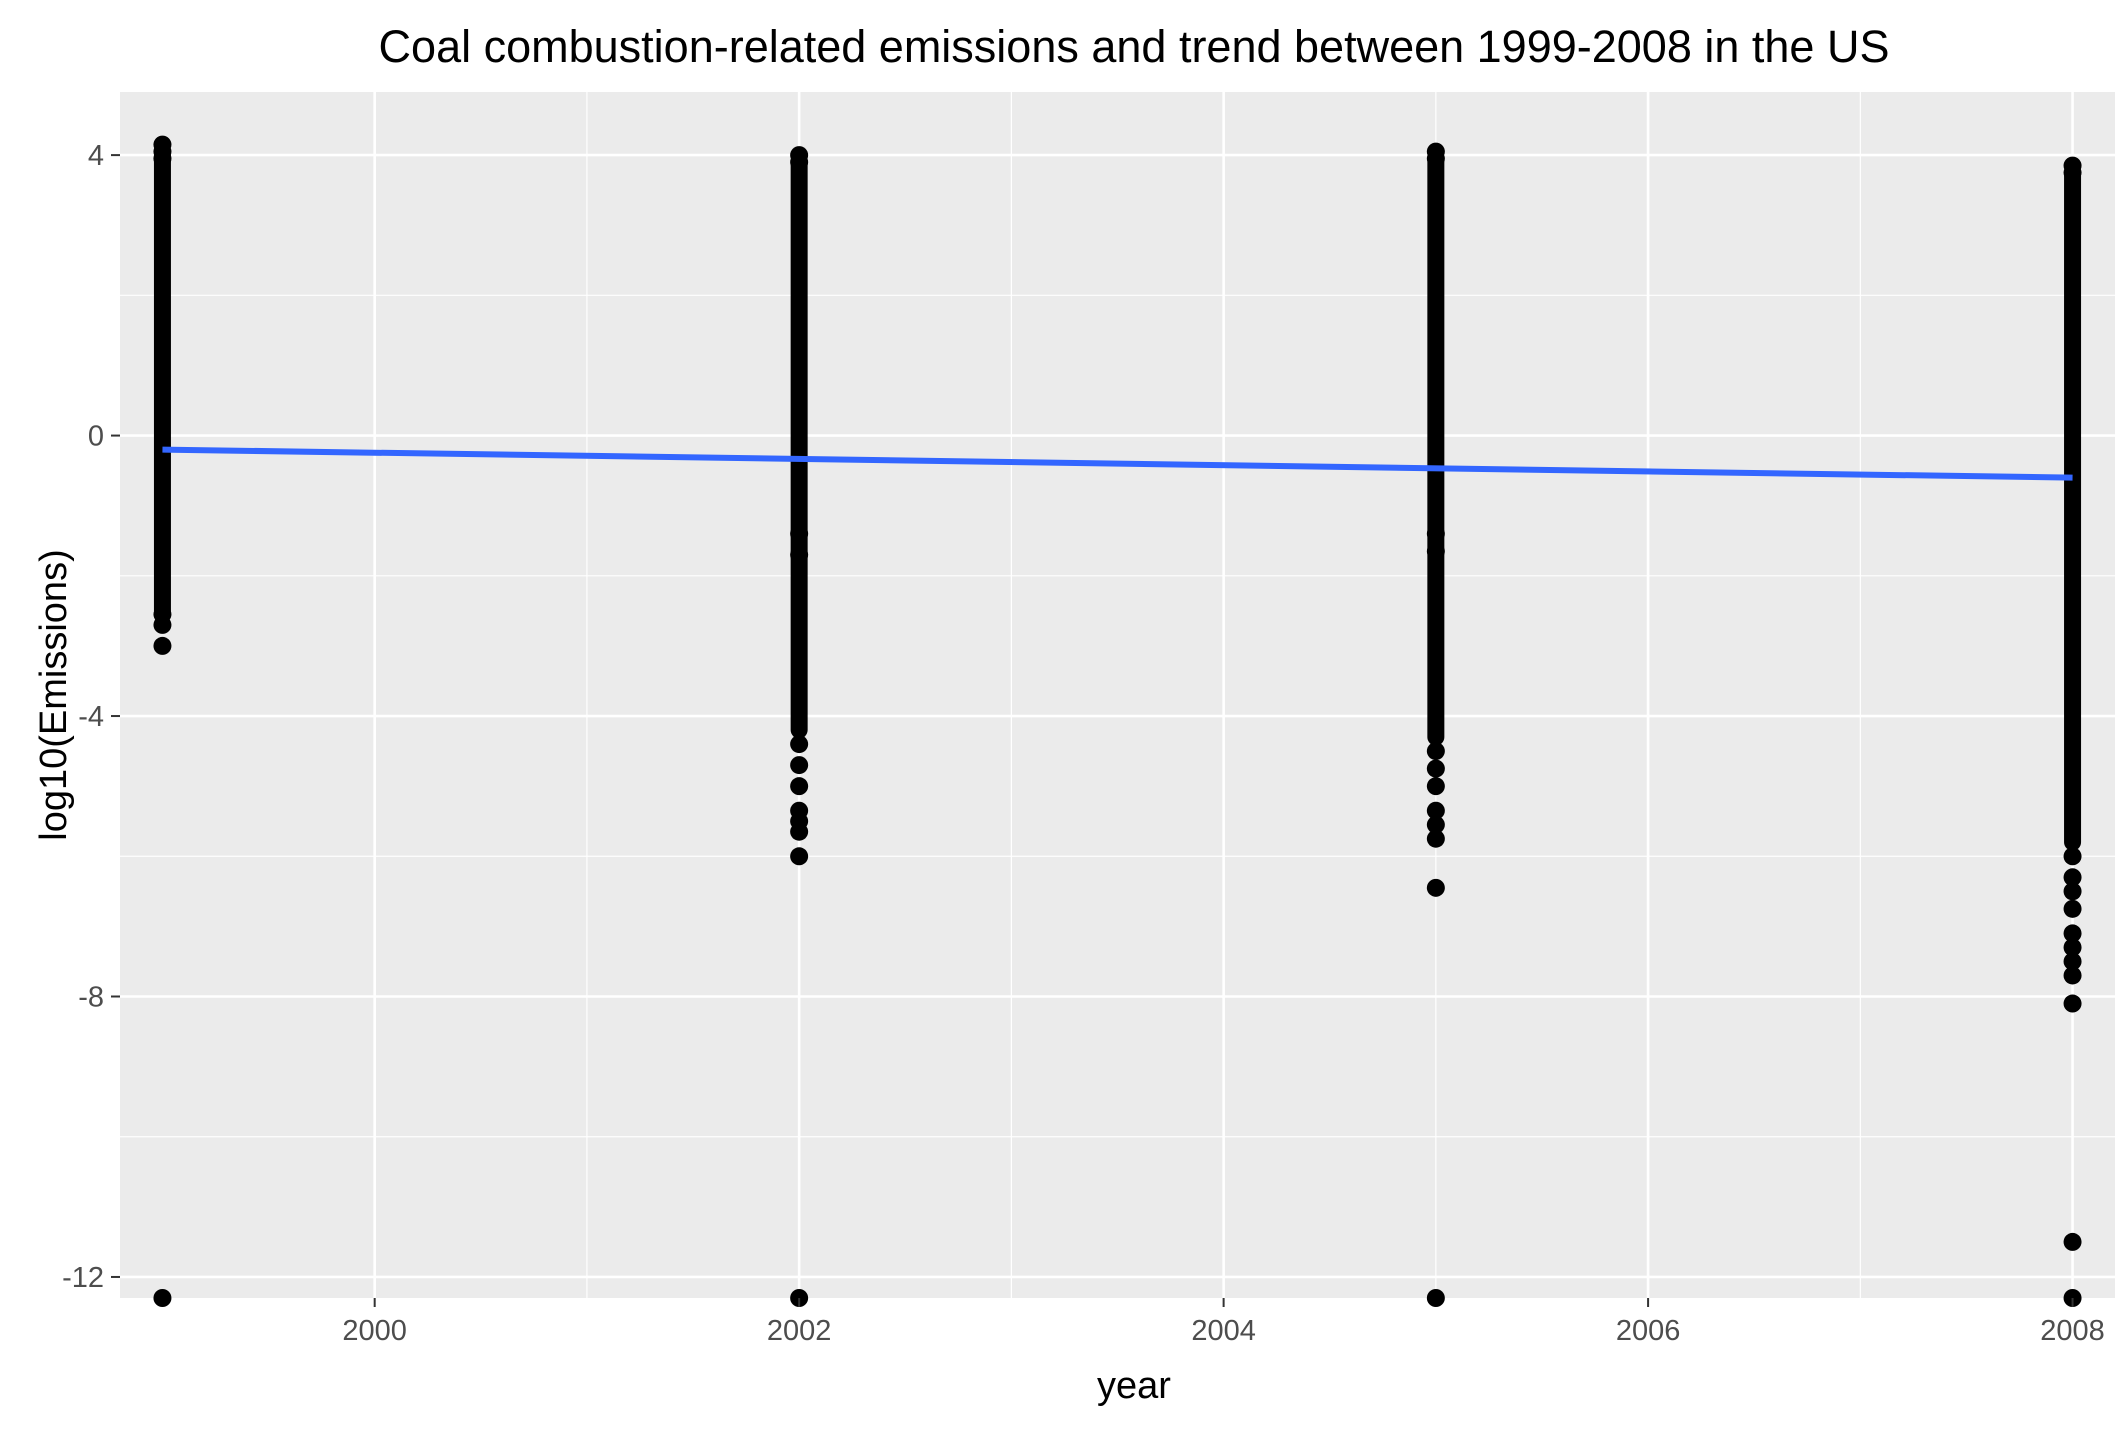 Image resolution: width=2125 pixels, height=1430 pixels. What do you see at coordinates (1223, 1331) in the screenshot?
I see `x-tick-label: 2004` at bounding box center [1223, 1331].